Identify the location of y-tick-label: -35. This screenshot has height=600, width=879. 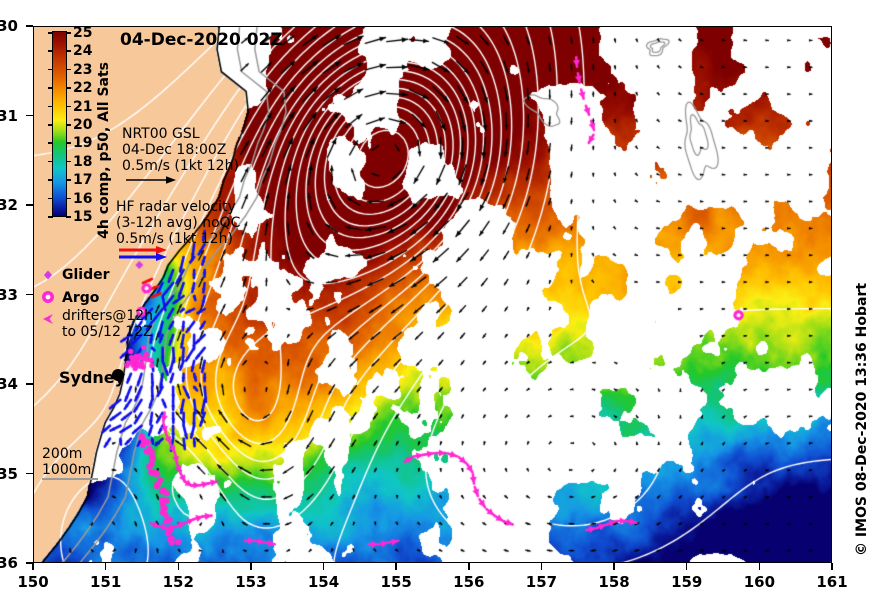
(9, 473).